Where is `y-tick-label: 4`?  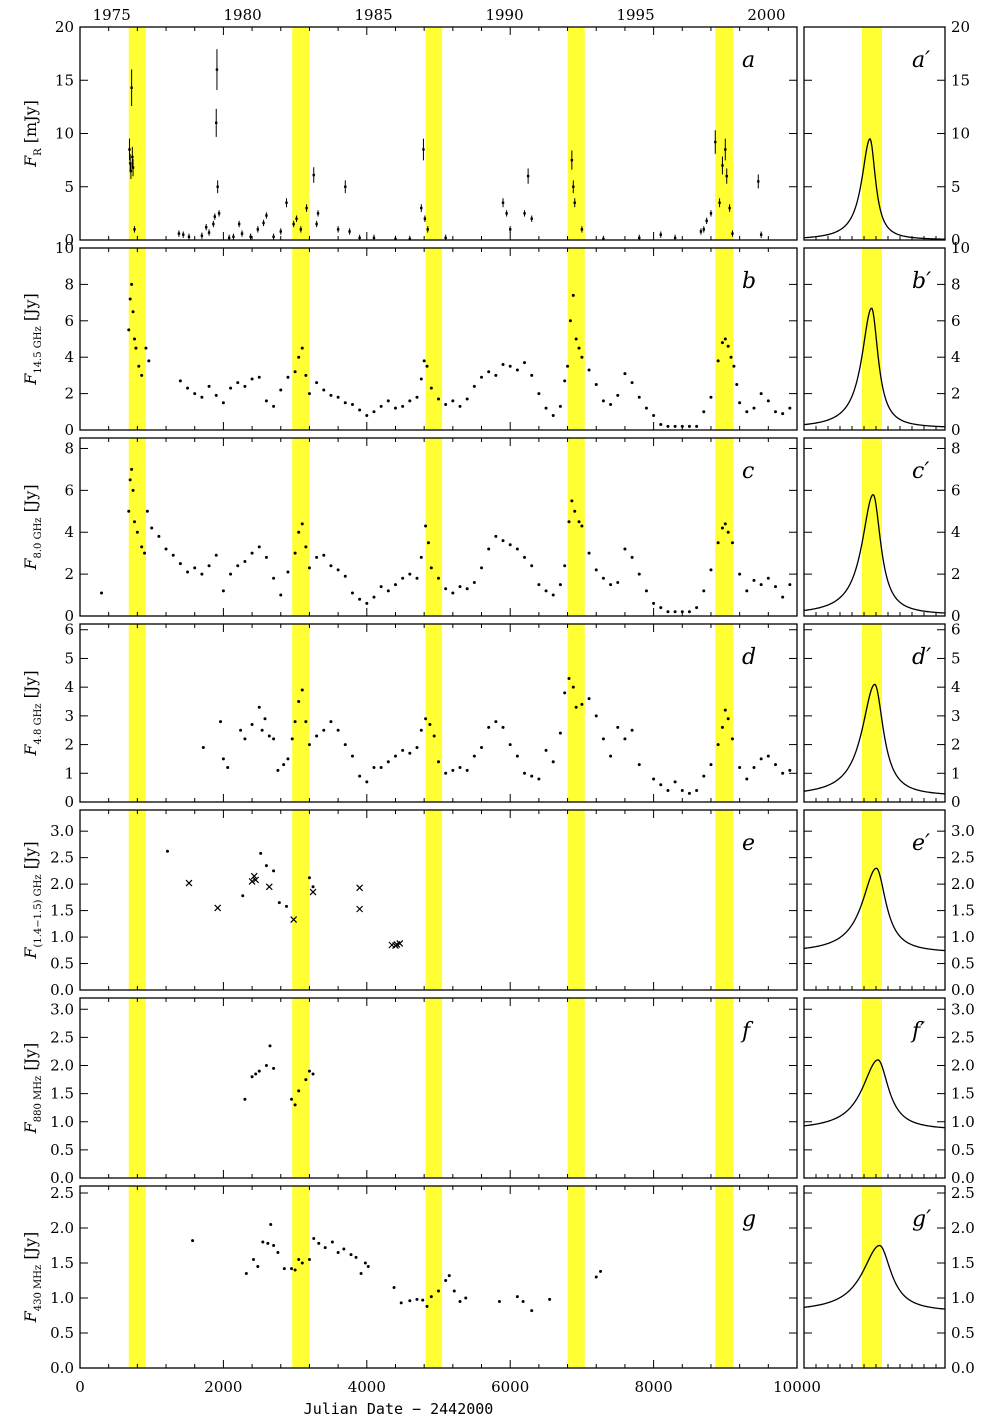
y-tick-label: 4 is located at coordinates (69, 357).